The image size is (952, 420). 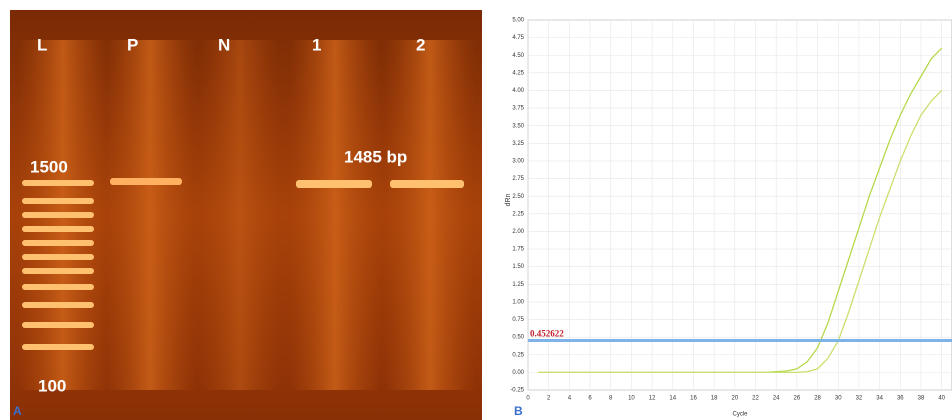 What do you see at coordinates (518, 411) in the screenshot?
I see `panel-label: B` at bounding box center [518, 411].